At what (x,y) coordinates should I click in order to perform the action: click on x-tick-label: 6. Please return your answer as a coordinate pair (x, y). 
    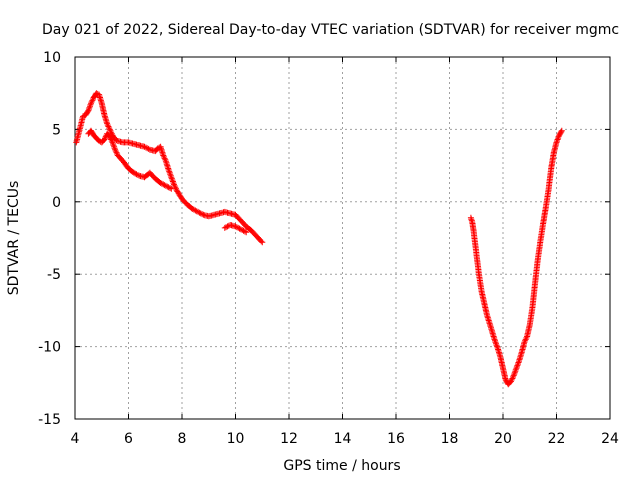
    Looking at the image, I should click on (128, 439).